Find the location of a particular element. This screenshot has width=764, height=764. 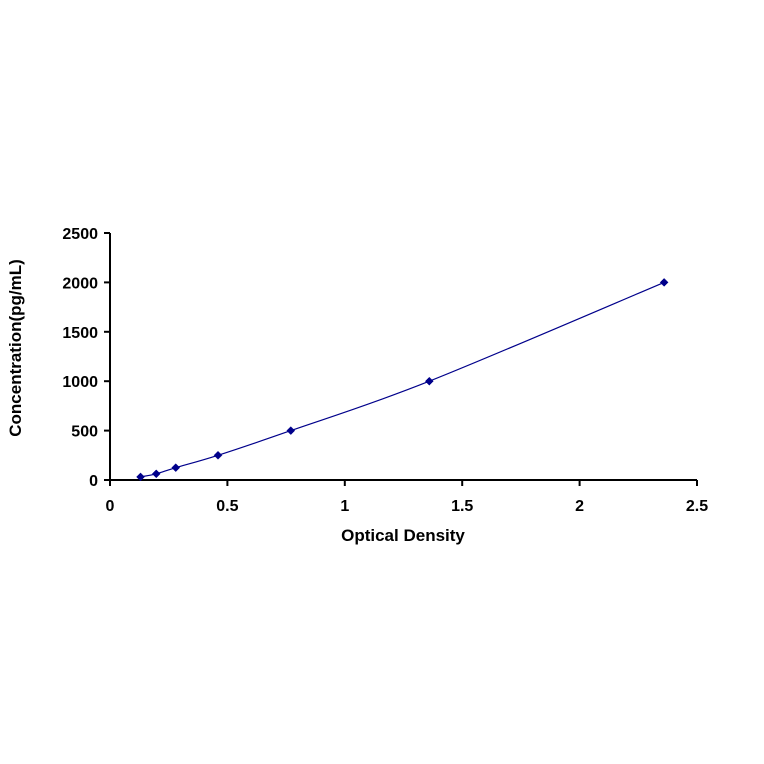

y-tick-label: 1500 is located at coordinates (80, 333).